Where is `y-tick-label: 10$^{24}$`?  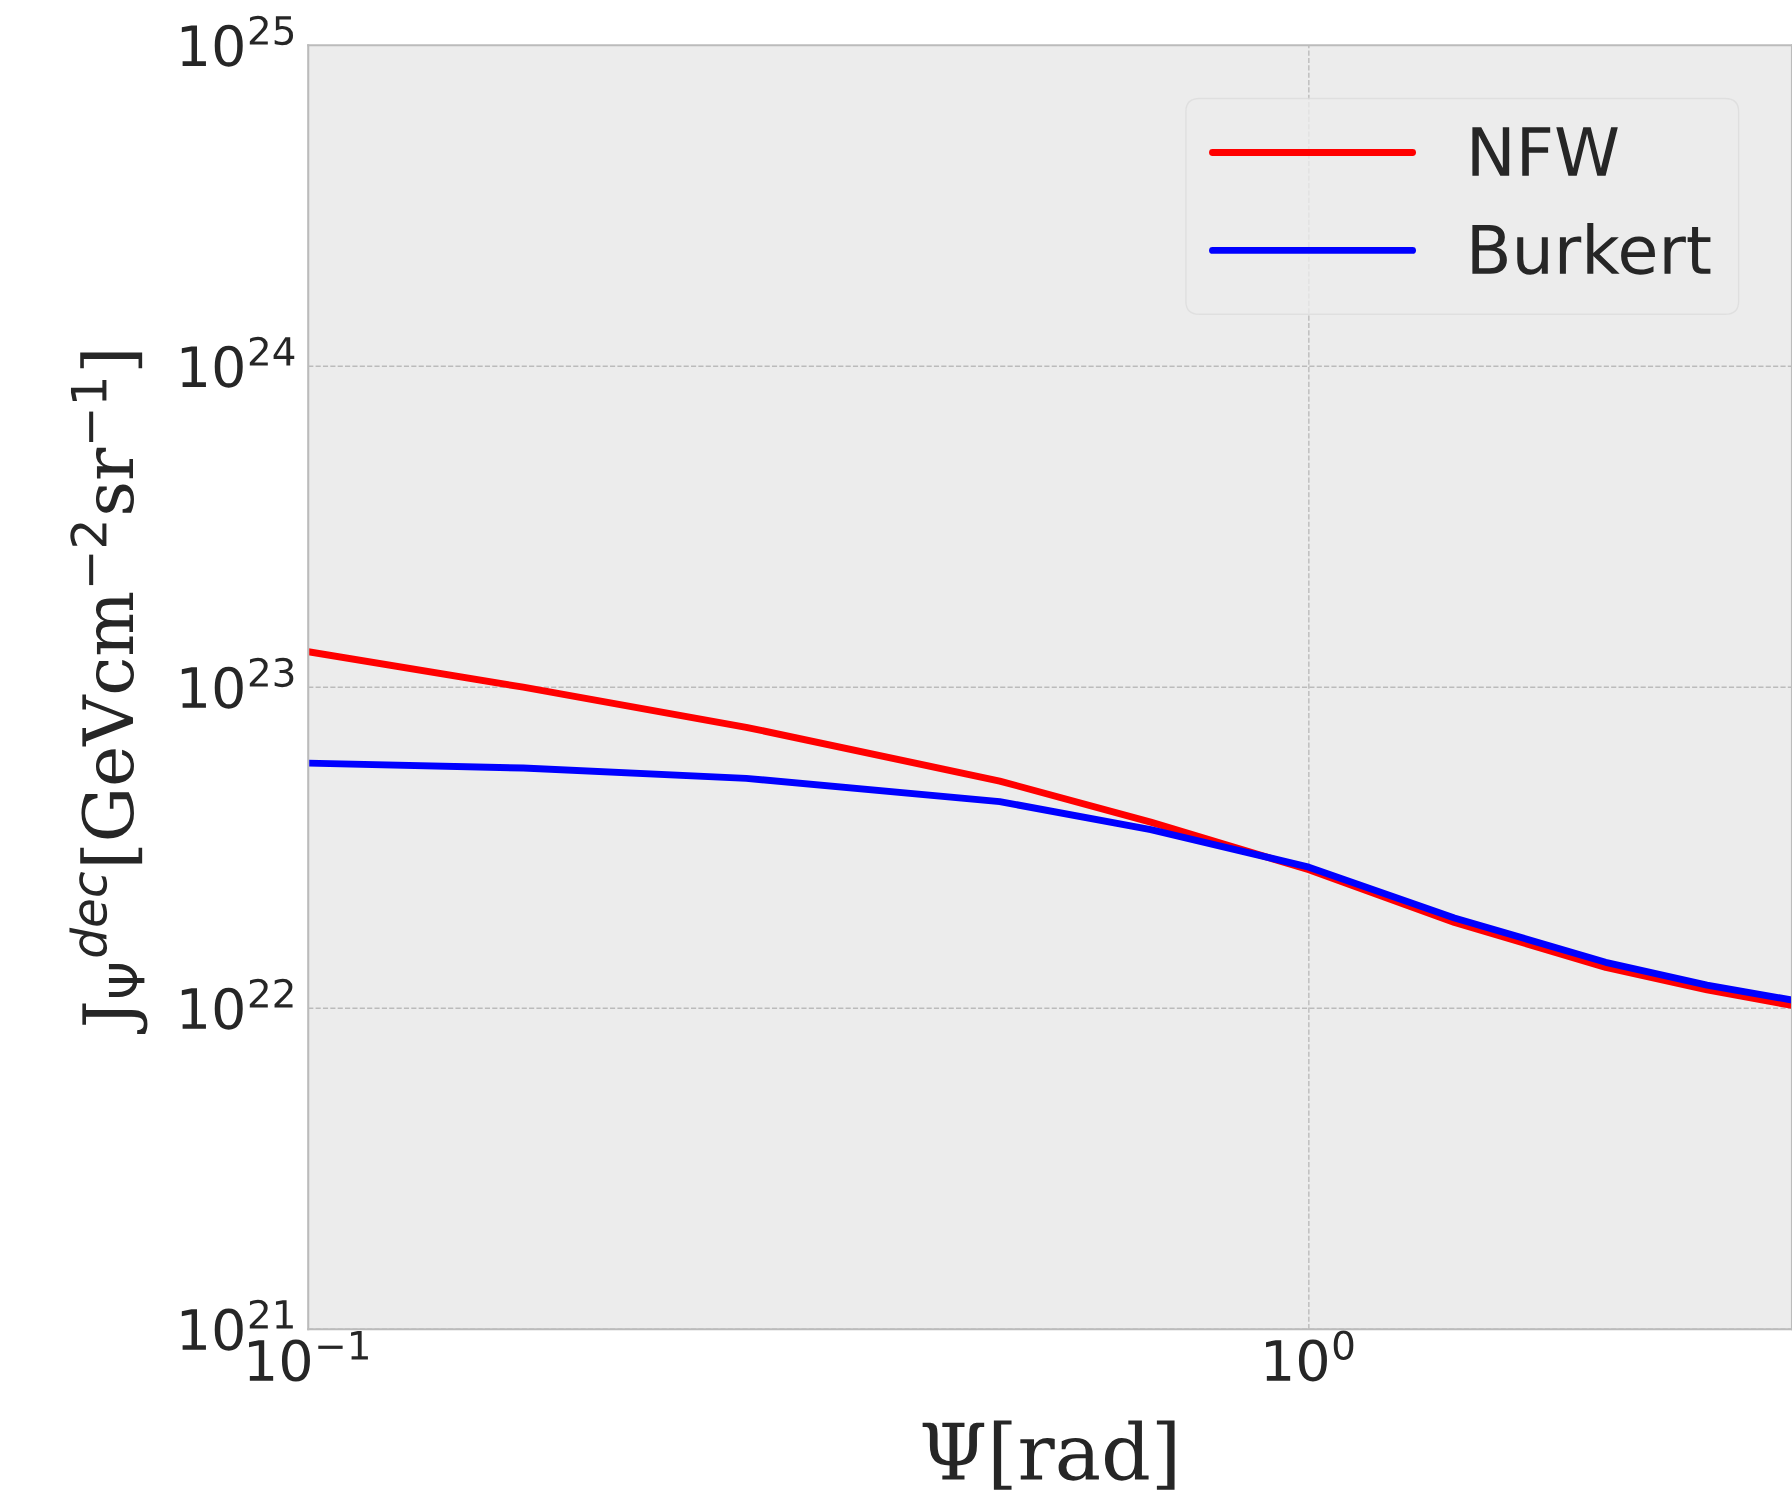 y-tick-label: 10$^{24}$ is located at coordinates (238, 362).